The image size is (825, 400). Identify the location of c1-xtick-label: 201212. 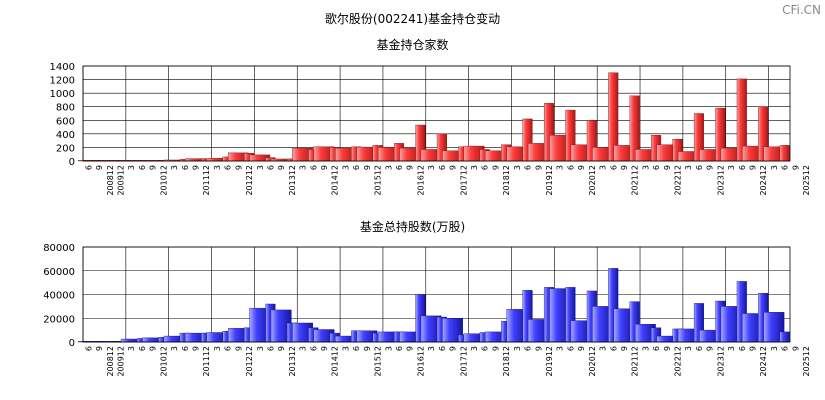
(249, 180).